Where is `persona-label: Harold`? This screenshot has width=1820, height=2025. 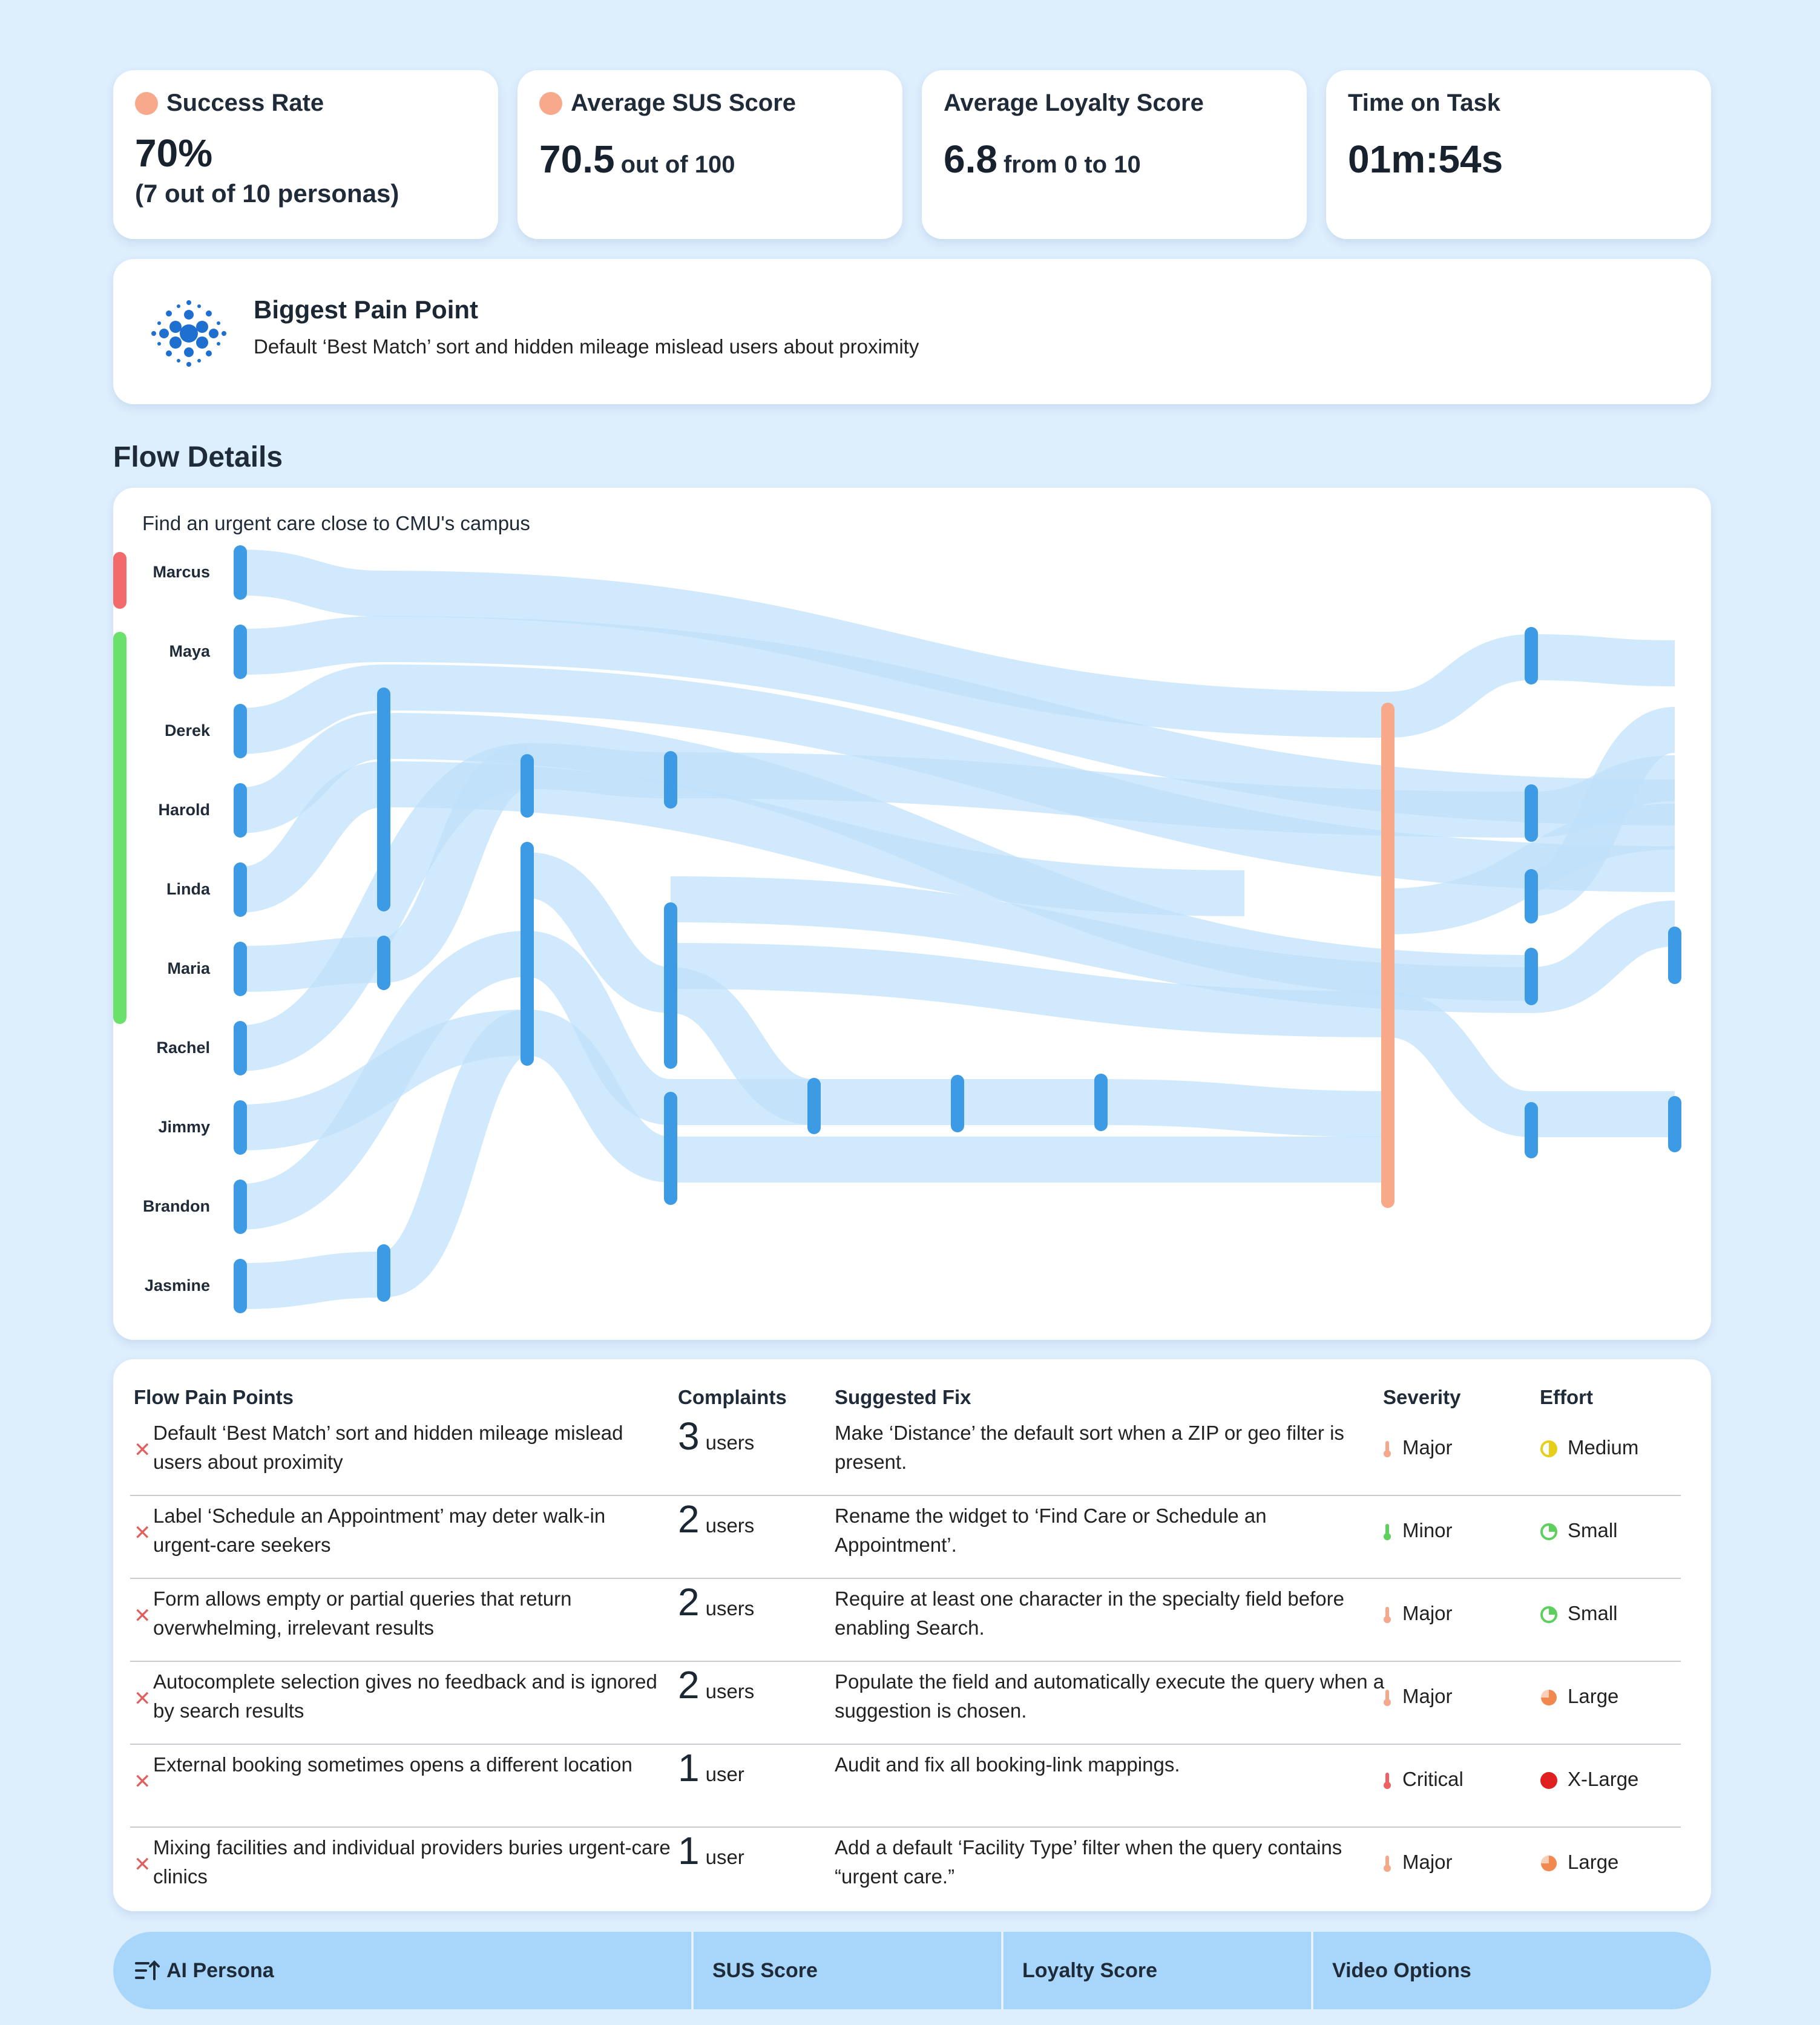
persona-label: Harold is located at coordinates (184, 810).